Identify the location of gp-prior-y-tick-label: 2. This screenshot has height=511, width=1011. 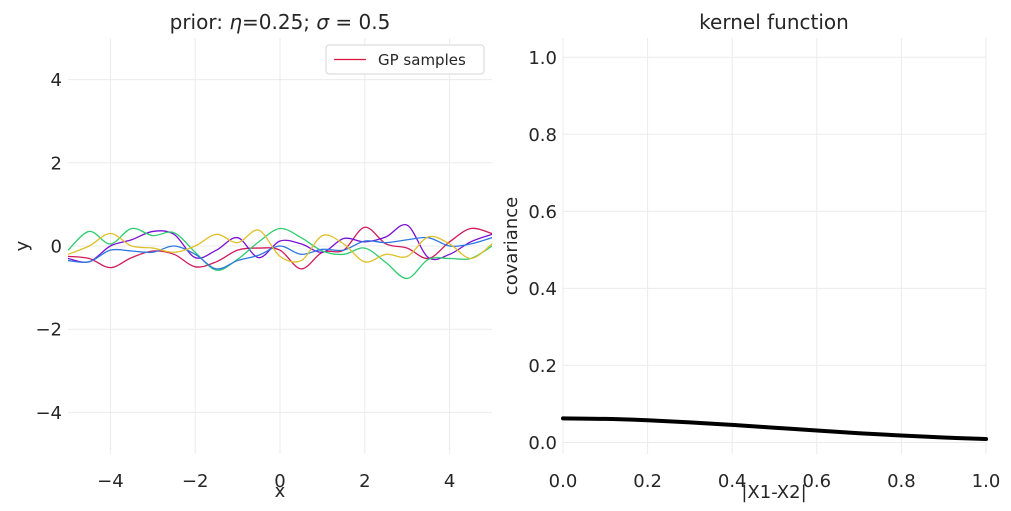
(56, 163).